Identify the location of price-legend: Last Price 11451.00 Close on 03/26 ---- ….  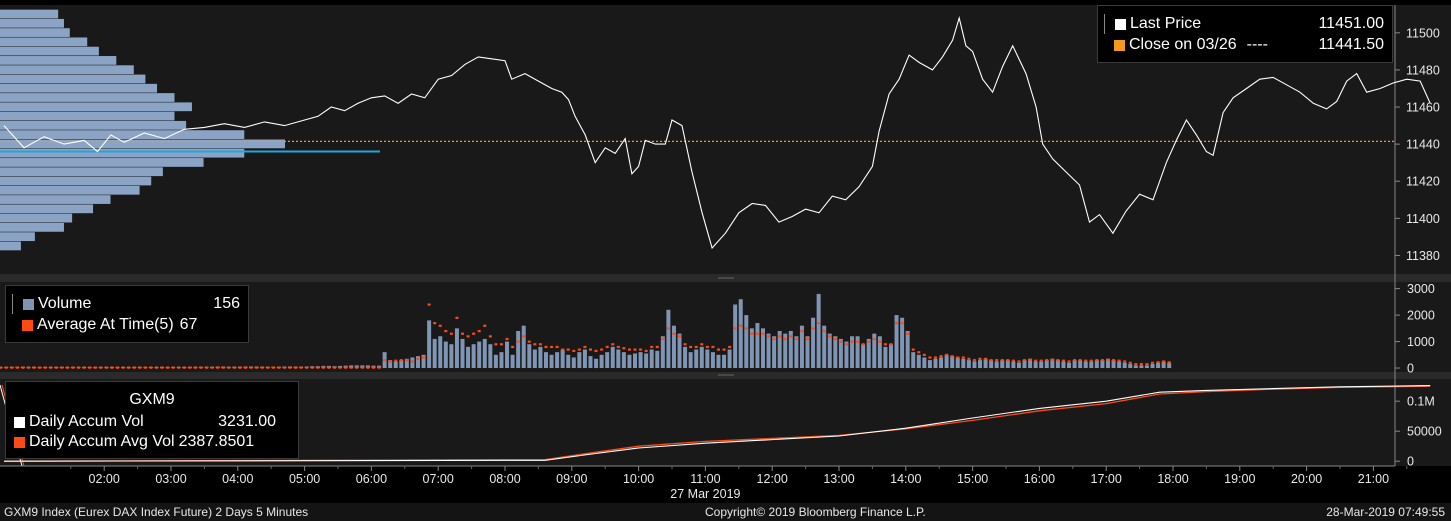
(1245, 34).